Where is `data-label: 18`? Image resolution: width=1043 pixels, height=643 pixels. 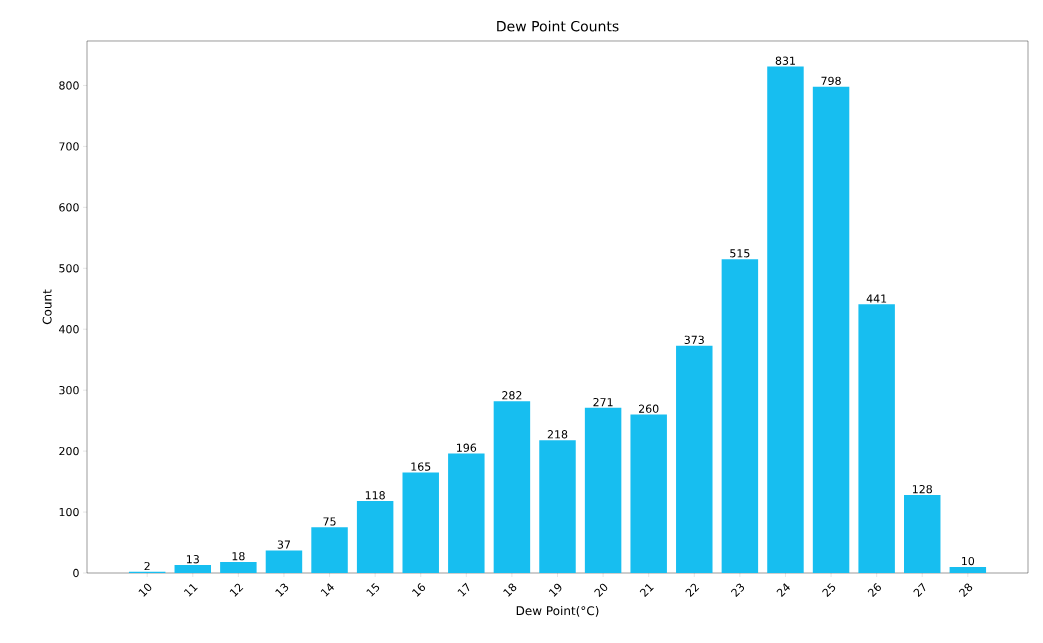
data-label: 18 is located at coordinates (238, 556).